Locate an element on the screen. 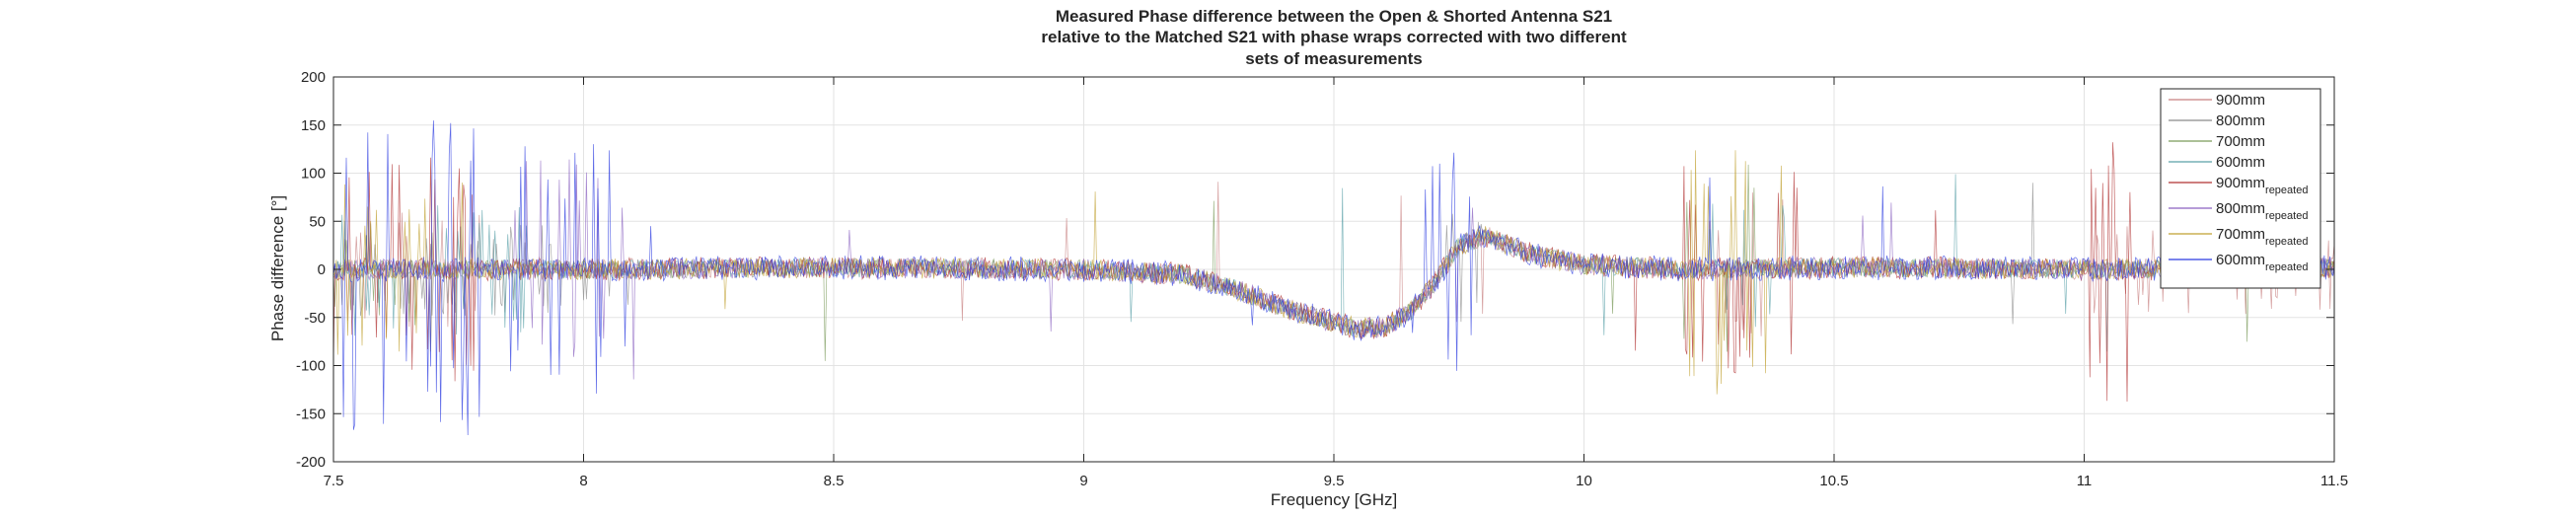  legend-box is located at coordinates (2240, 189).